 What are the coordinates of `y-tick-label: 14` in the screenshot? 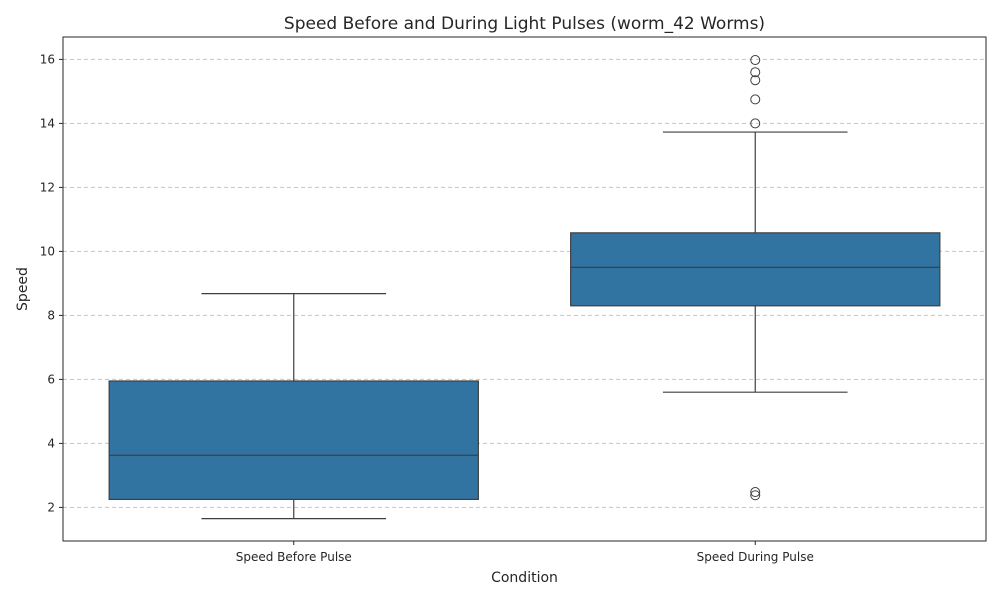 It's located at (47, 123).